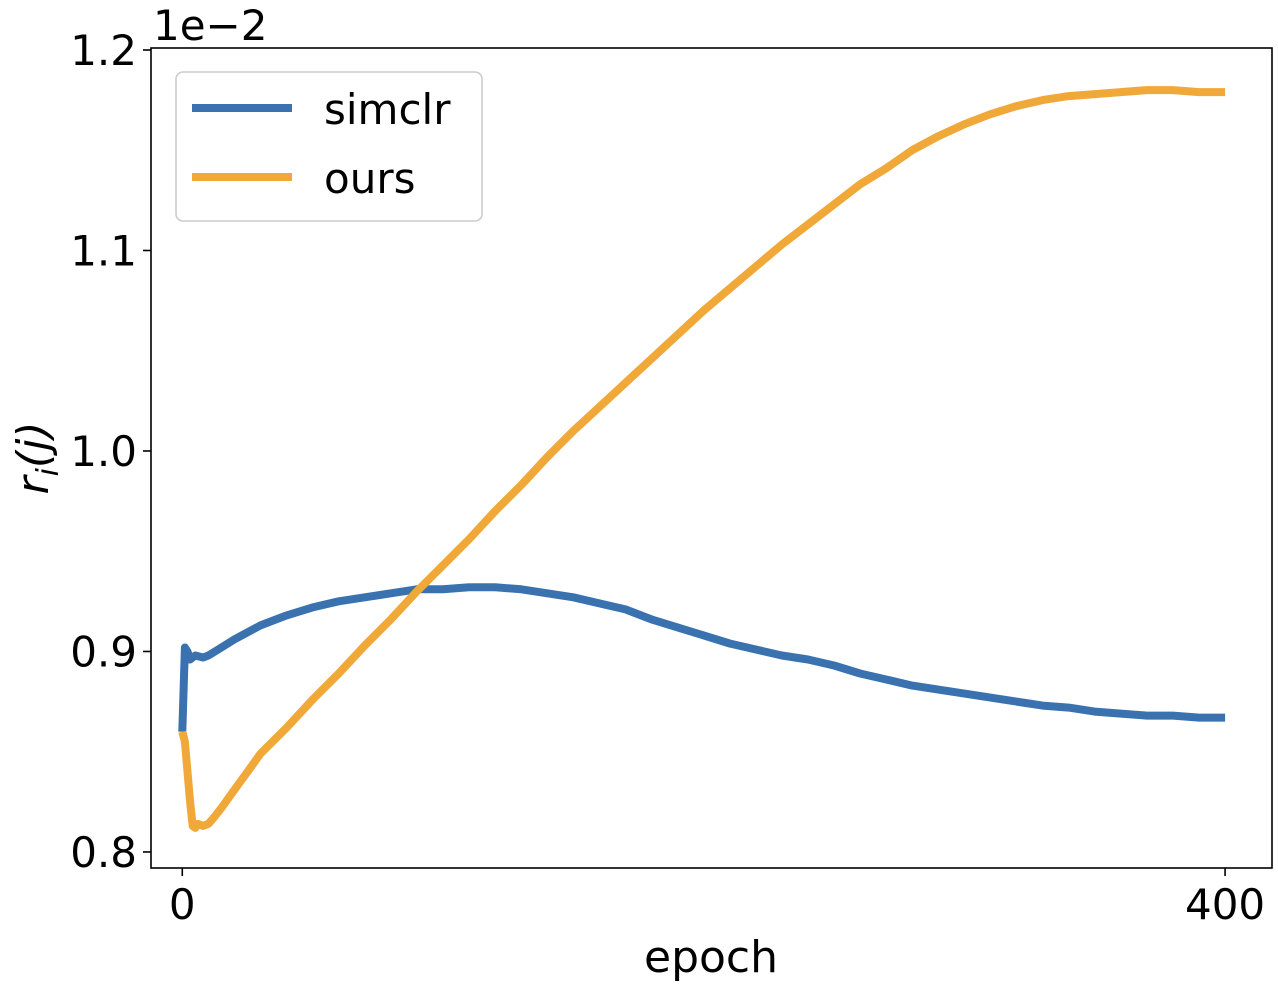  Describe the element at coordinates (329, 146) in the screenshot. I see `legend: simclr ours` at that location.